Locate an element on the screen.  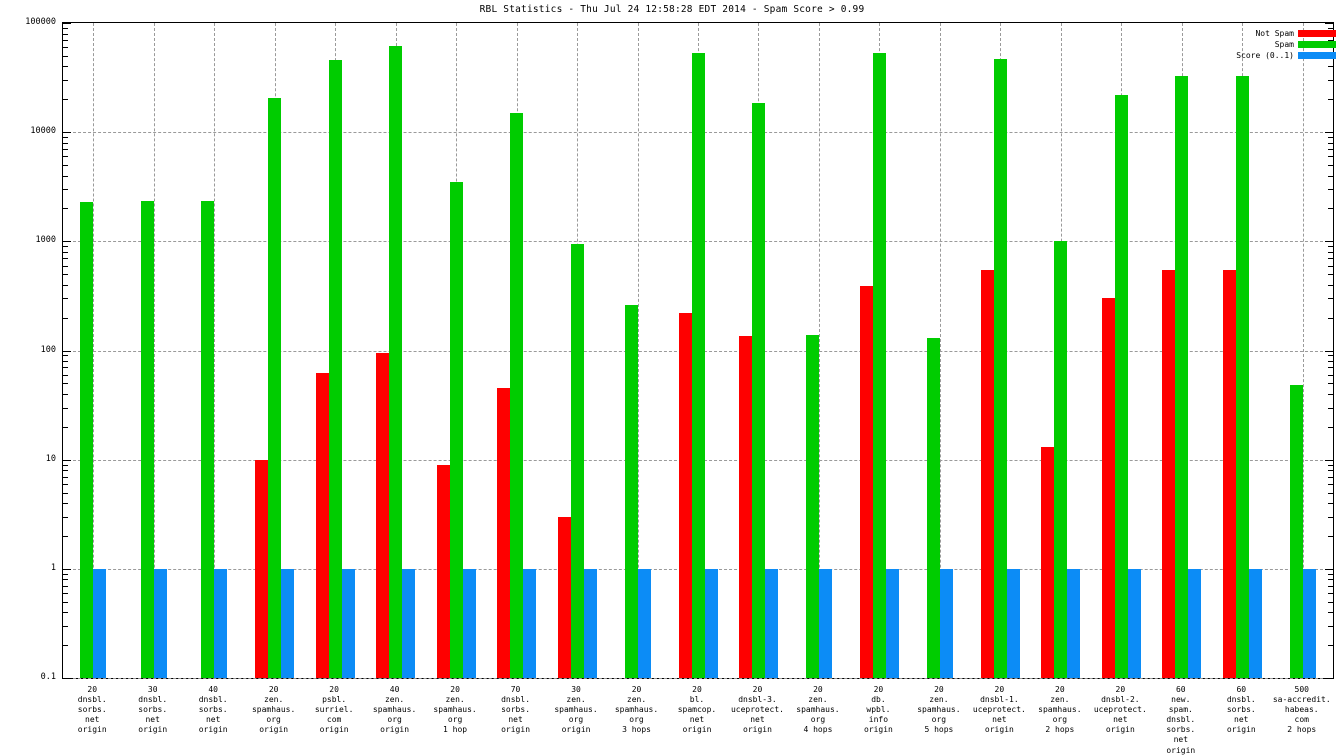
legend-item-not-spam: Not Spam is located at coordinates (1286, 33).